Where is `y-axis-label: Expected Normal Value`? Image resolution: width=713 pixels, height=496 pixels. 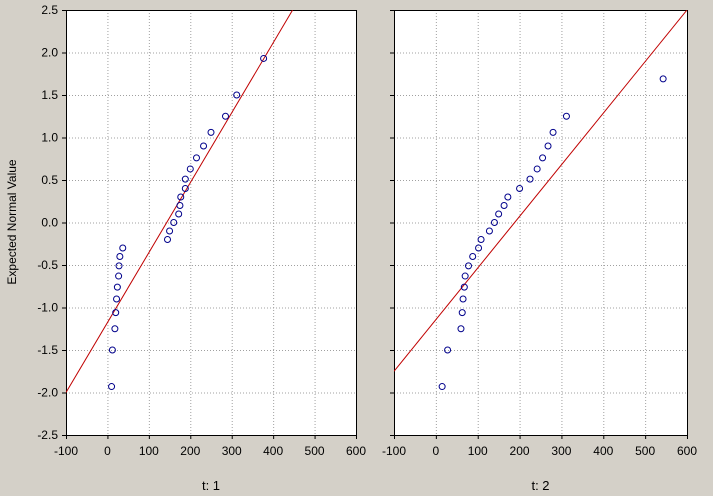 y-axis-label: Expected Normal Value is located at coordinates (12, 222).